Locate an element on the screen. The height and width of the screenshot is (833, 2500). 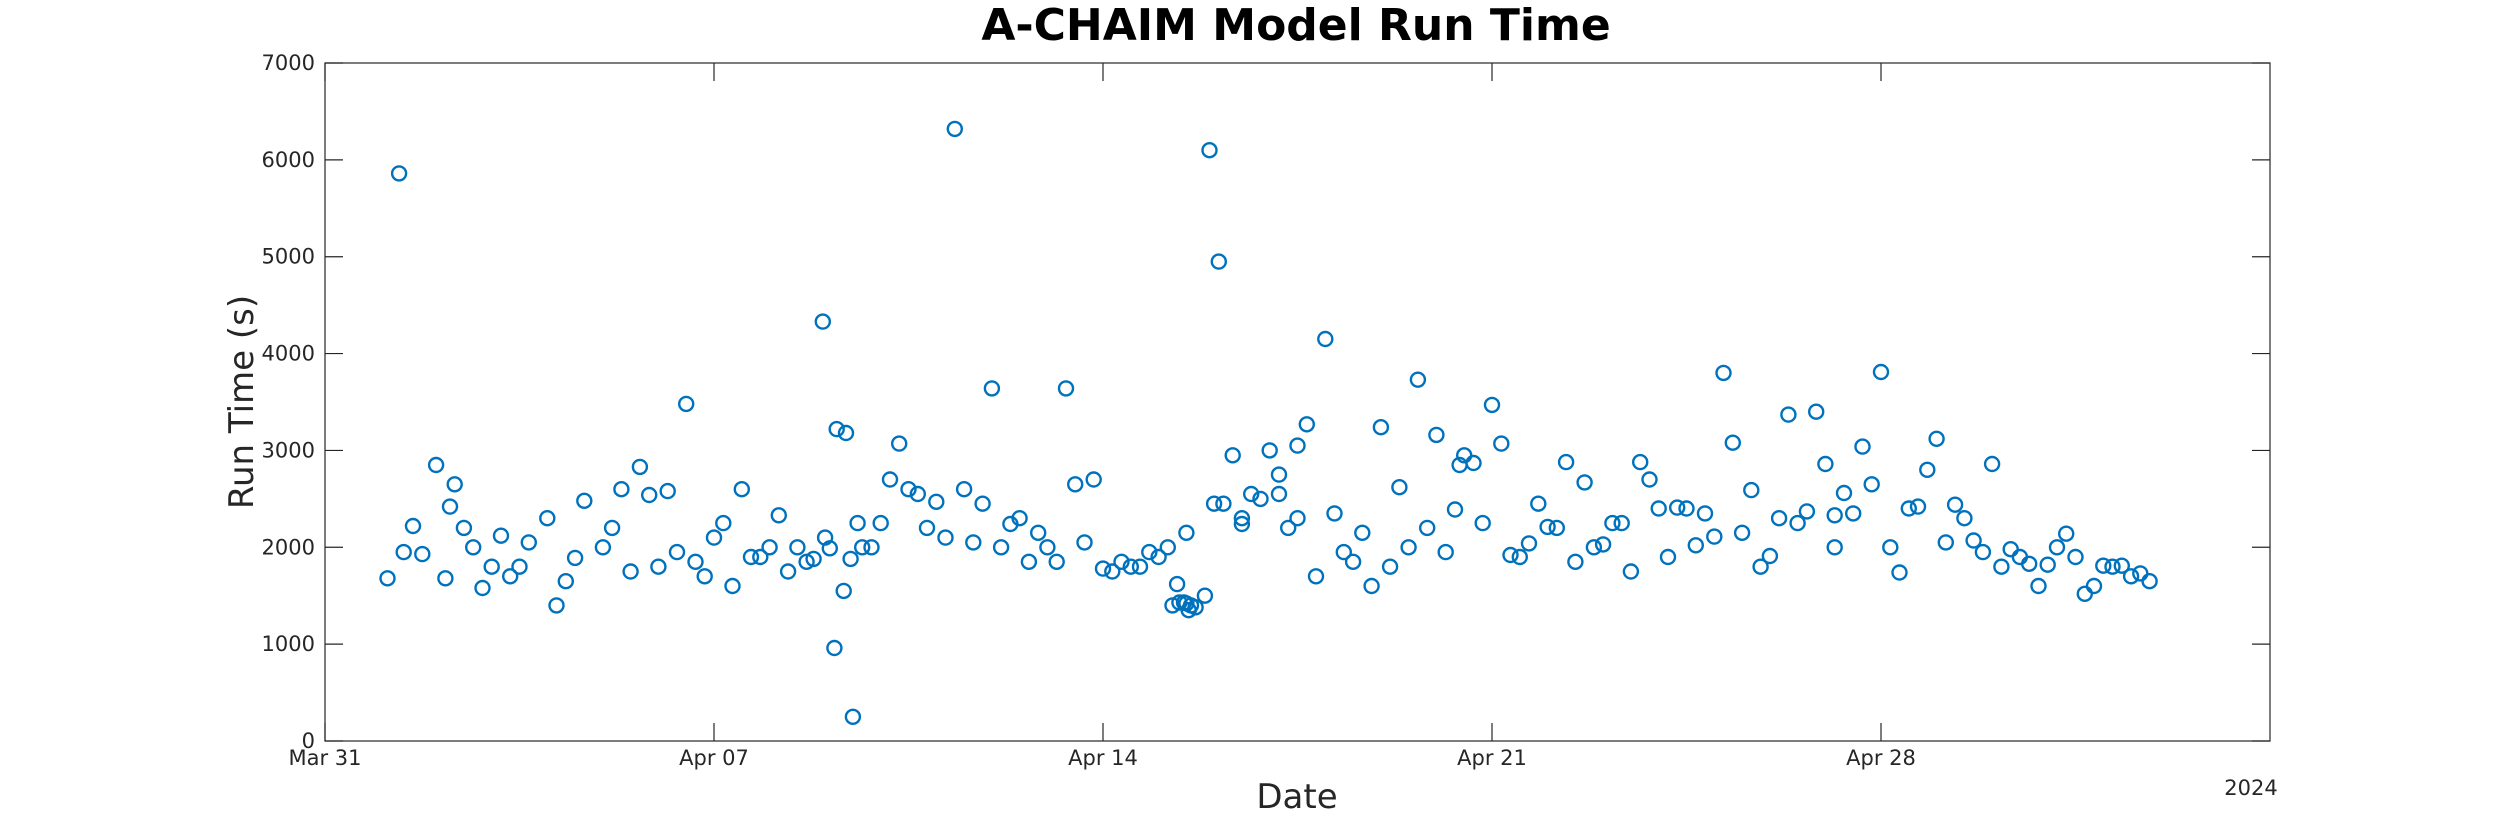
x-axis-label: Date is located at coordinates (1296, 797).